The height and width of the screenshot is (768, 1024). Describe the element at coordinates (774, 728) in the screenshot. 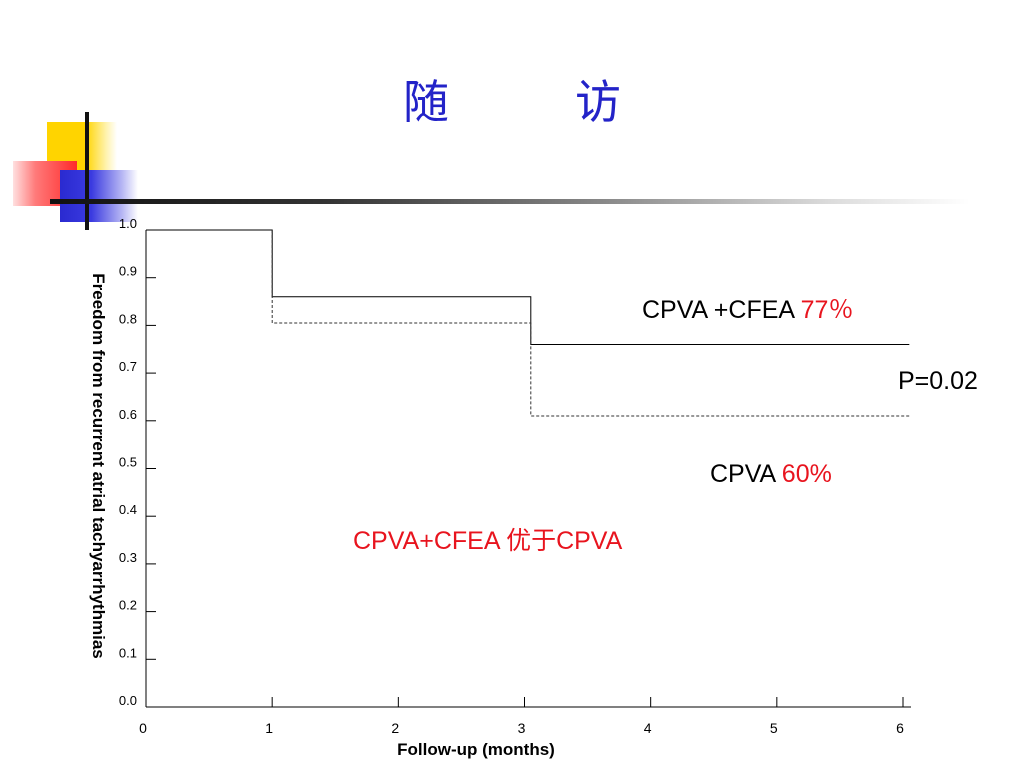

I see `x-tick-label: 5` at that location.